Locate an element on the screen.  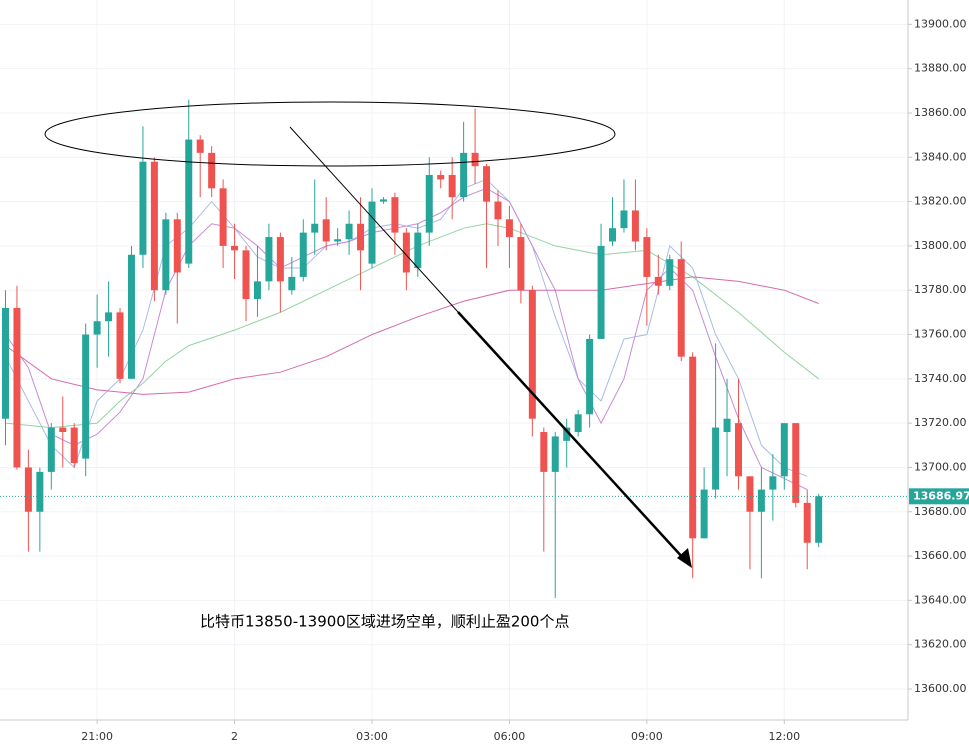
y-tick-label: 13680.00 is located at coordinates (940, 511).